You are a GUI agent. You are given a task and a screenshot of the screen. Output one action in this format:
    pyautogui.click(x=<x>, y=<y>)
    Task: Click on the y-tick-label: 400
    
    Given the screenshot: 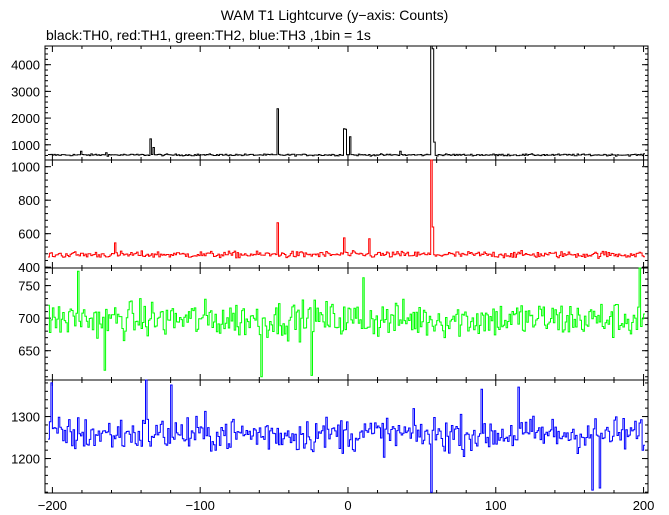 What is the action you would take?
    pyautogui.click(x=29, y=267)
    